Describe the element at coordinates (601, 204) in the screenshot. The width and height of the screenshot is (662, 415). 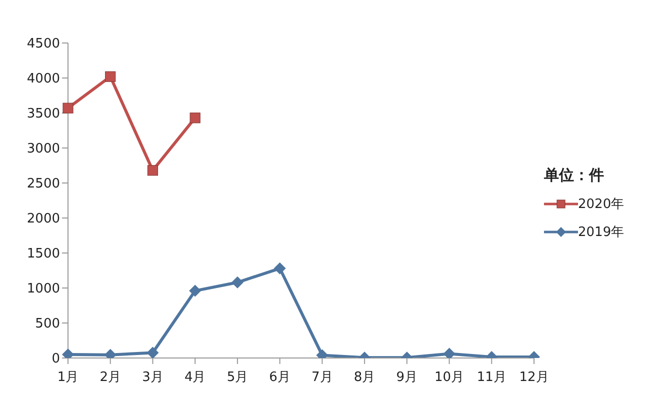
I see `legend-label: 2020年` at that location.